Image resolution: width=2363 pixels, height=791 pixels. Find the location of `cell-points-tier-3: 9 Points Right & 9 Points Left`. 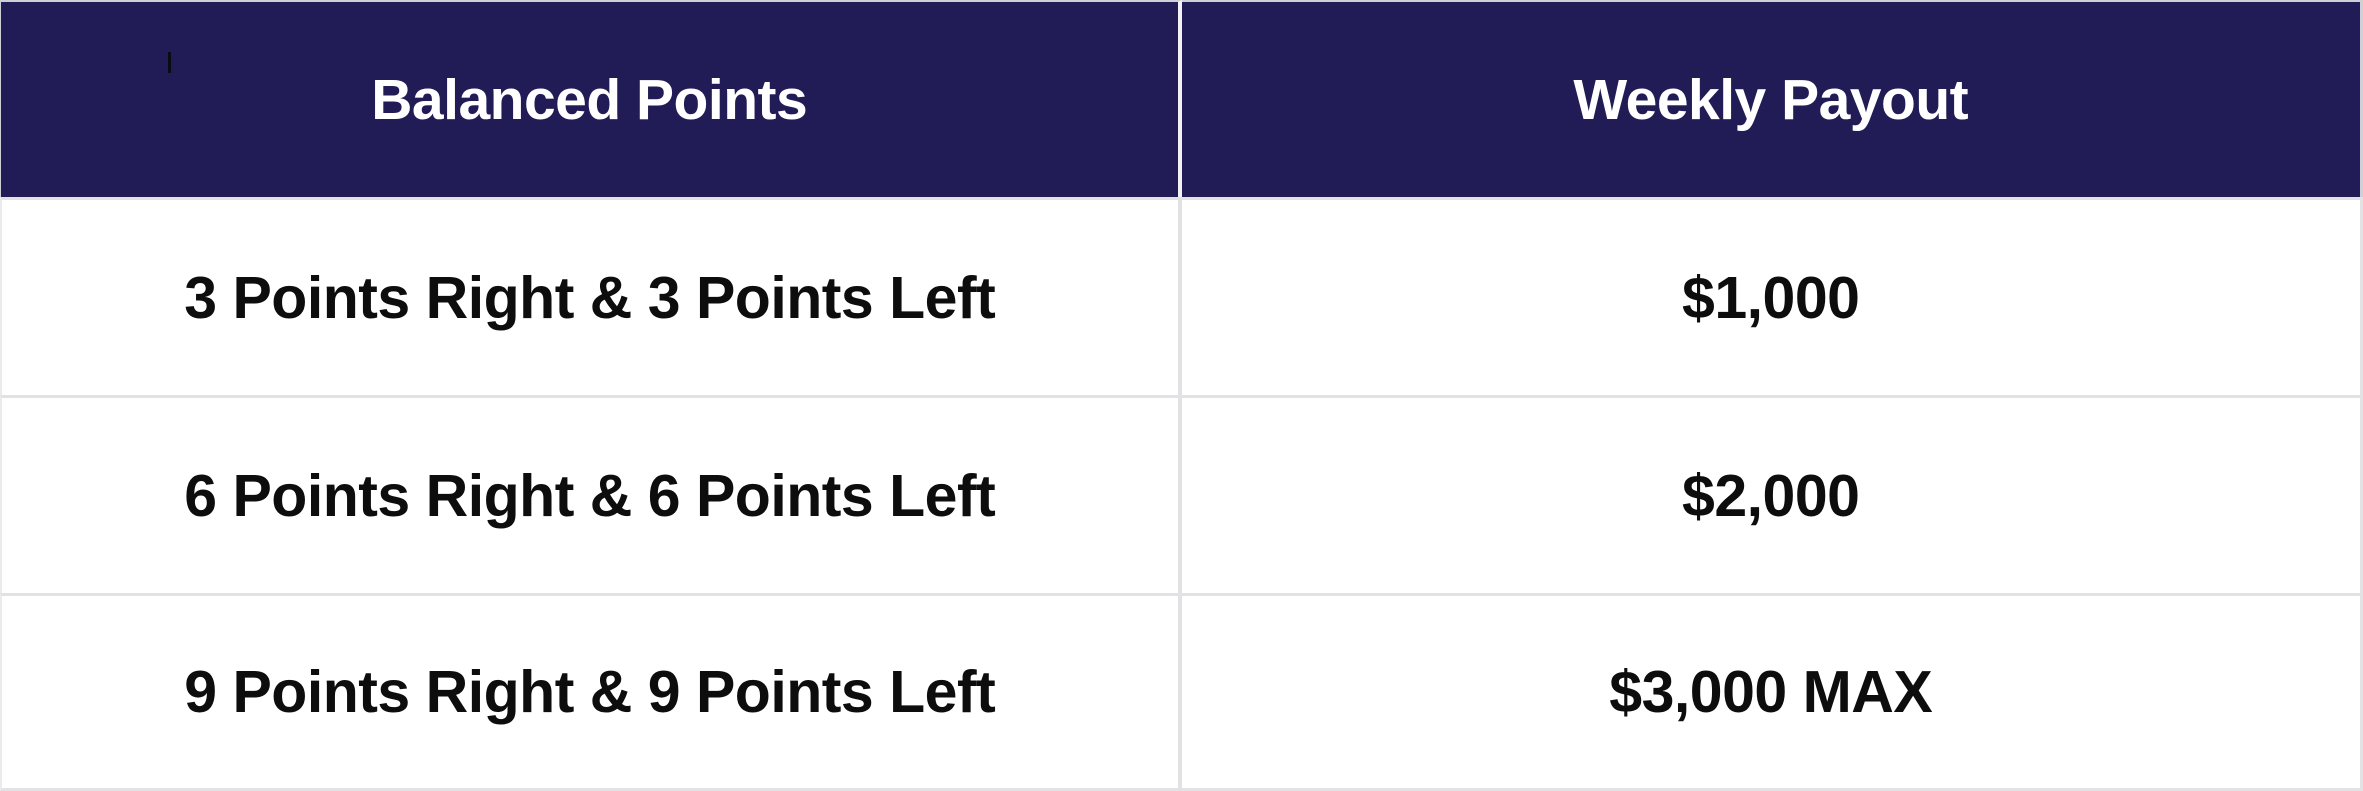

cell-points-tier-3: 9 Points Right & 9 Points Left is located at coordinates (591, 692).